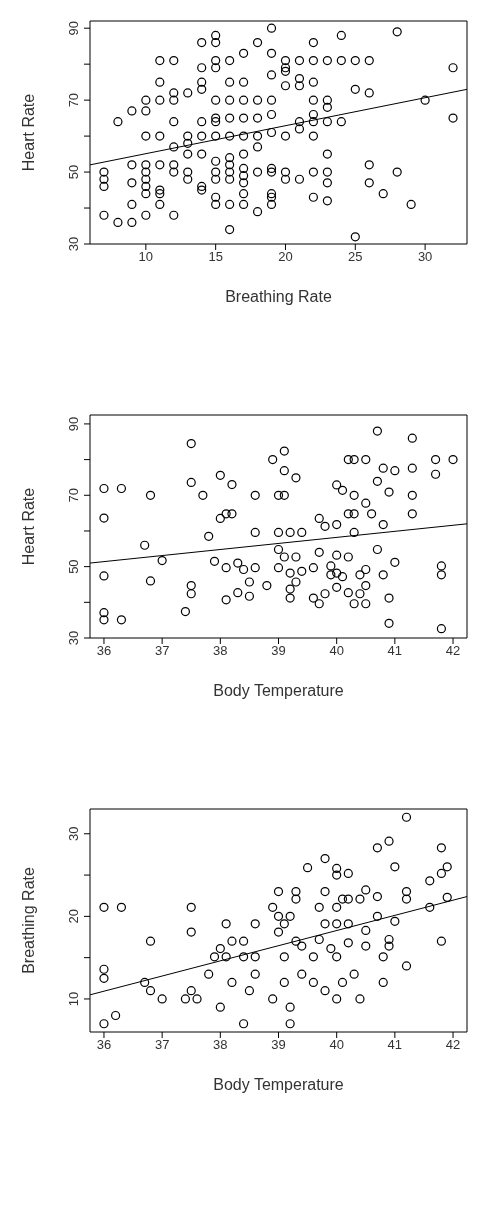 This screenshot has height=1206, width=488. Describe the element at coordinates (355, 257) in the screenshot. I see `x-tick-label: 25` at that location.